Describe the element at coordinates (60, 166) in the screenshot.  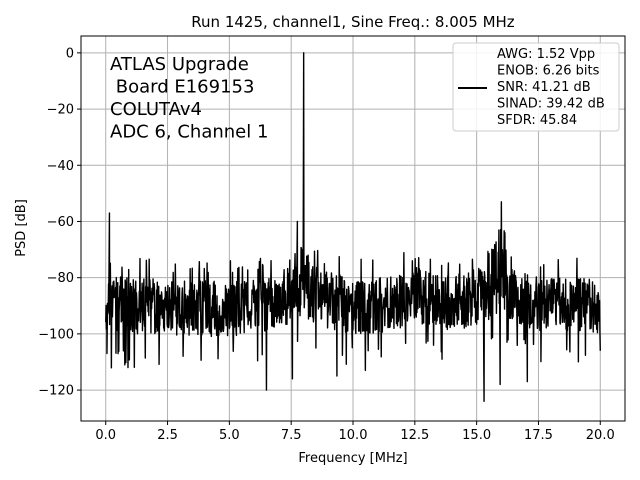
I see `y-tick-label: −40` at that location.